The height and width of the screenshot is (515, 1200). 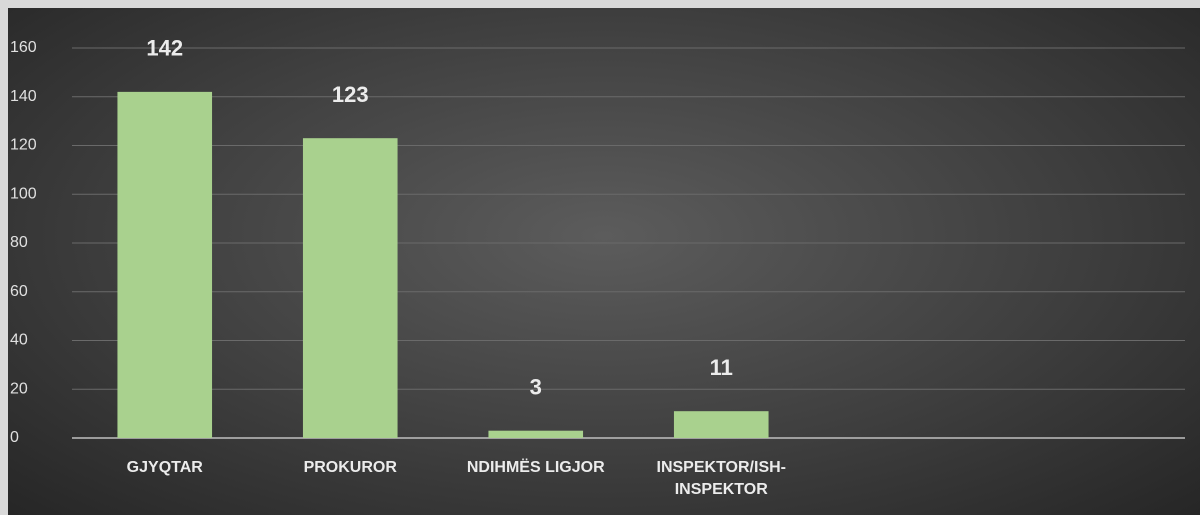 I want to click on y-tick-label: 160, so click(x=23, y=47).